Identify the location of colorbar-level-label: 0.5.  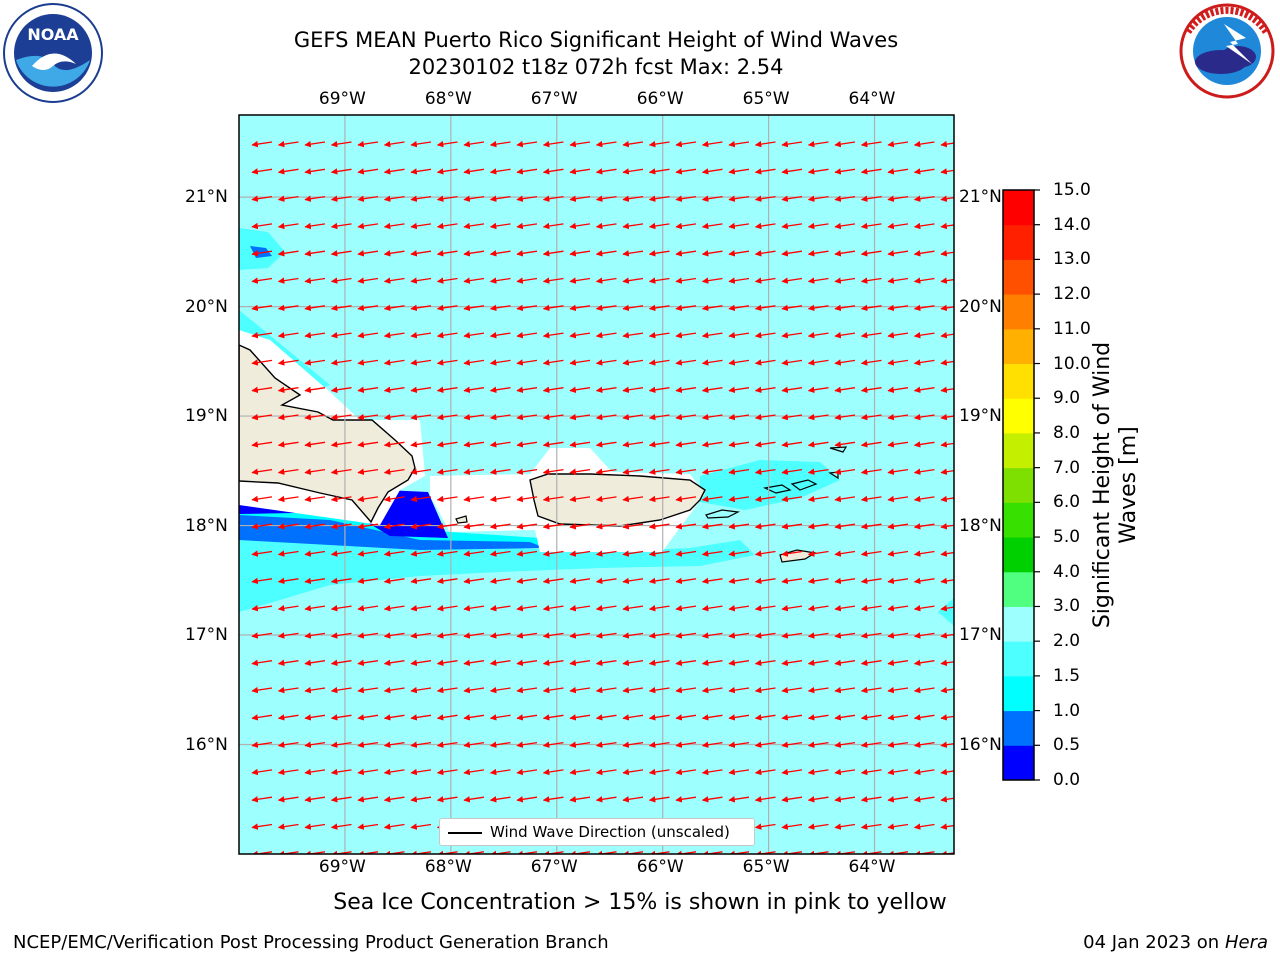
(1067, 745).